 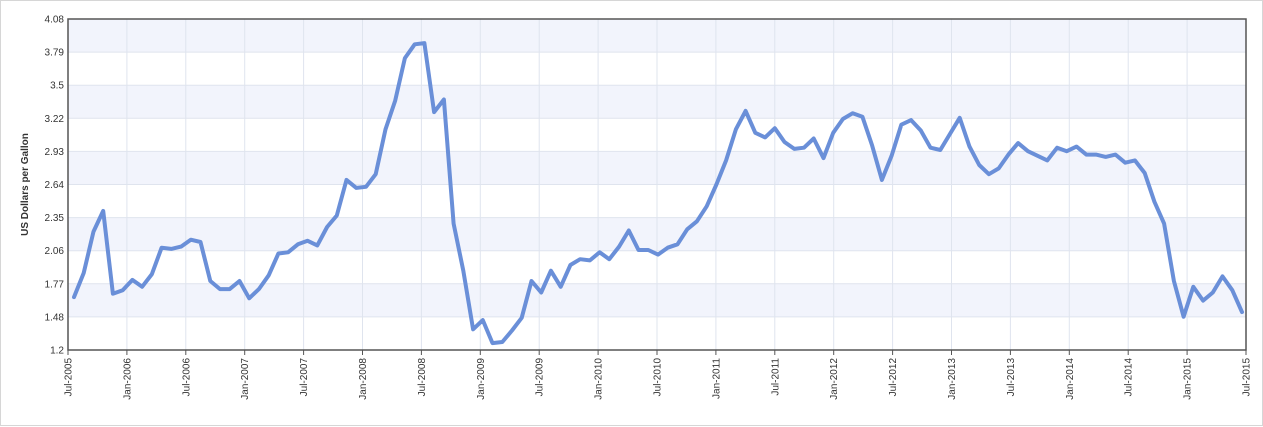 I want to click on y-tick-label: 3.22, so click(x=55, y=119).